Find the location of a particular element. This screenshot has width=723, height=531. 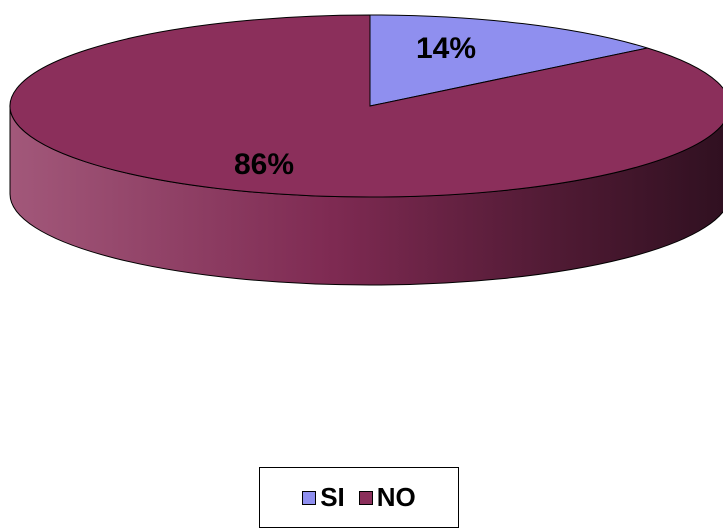

legend: SI NO is located at coordinates (359, 497).